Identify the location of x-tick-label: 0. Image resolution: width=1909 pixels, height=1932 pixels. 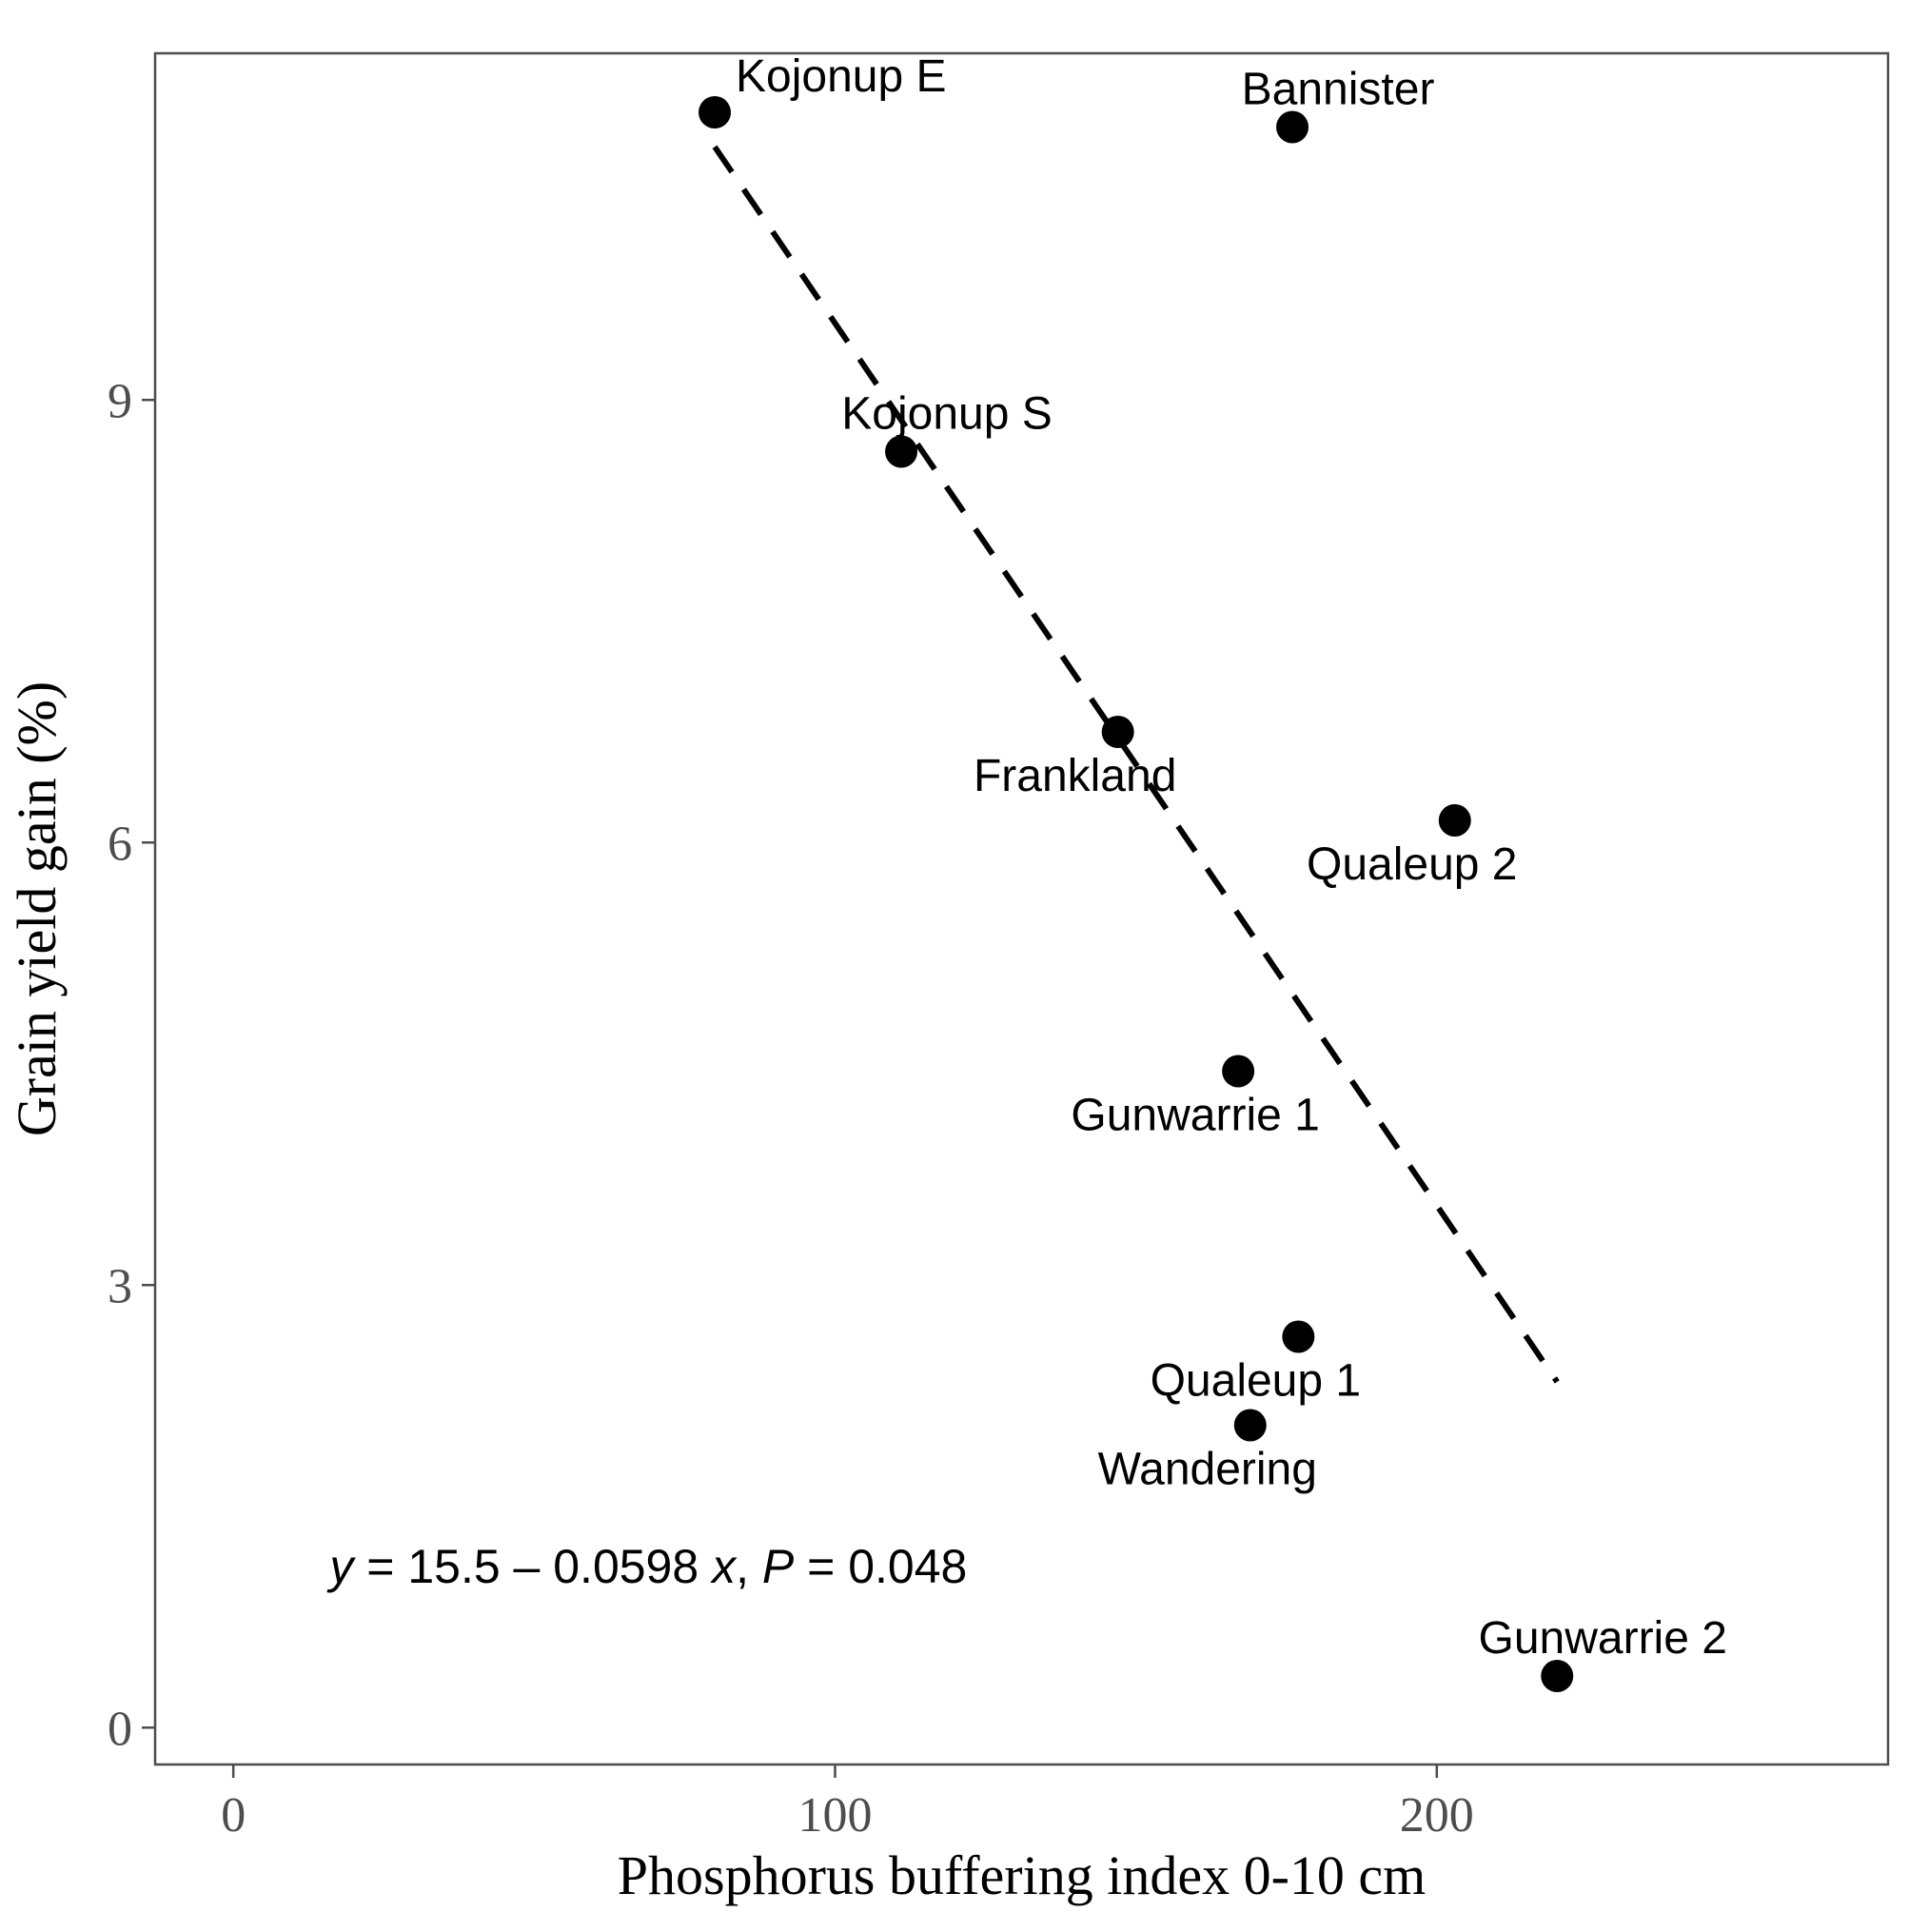
(233, 1815).